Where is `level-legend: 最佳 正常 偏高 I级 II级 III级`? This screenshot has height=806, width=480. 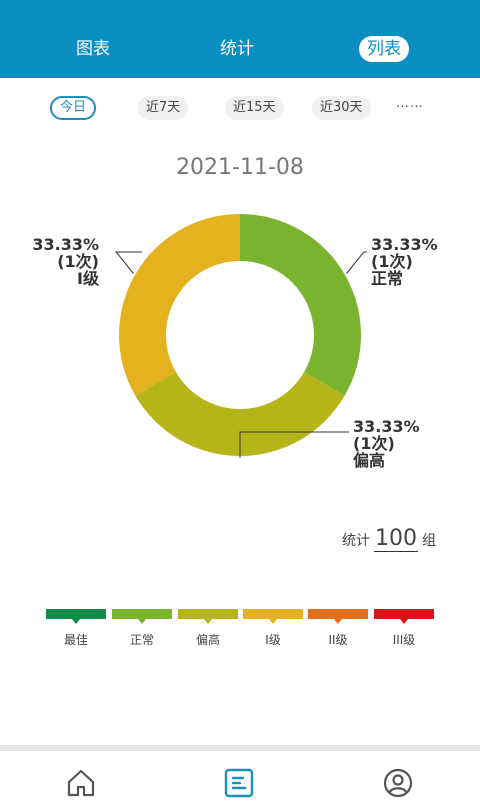
level-legend: 最佳 正常 偏高 I级 II级 III级 is located at coordinates (241, 639).